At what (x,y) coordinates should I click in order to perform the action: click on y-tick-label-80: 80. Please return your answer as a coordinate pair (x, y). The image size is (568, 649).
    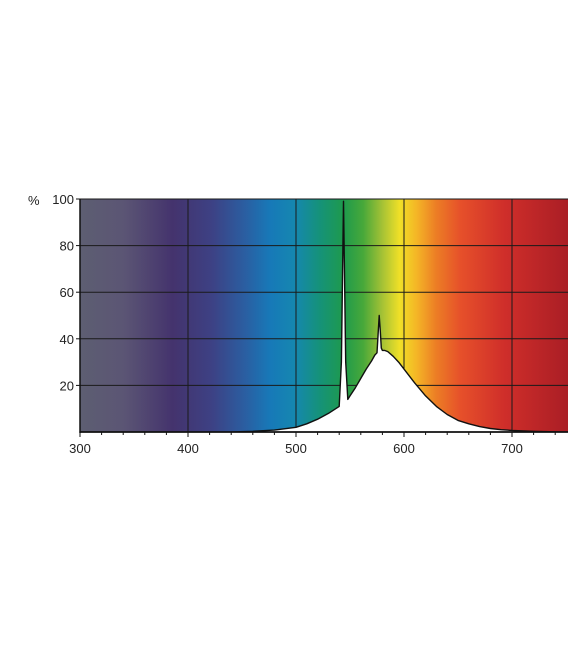
    Looking at the image, I should click on (67, 246).